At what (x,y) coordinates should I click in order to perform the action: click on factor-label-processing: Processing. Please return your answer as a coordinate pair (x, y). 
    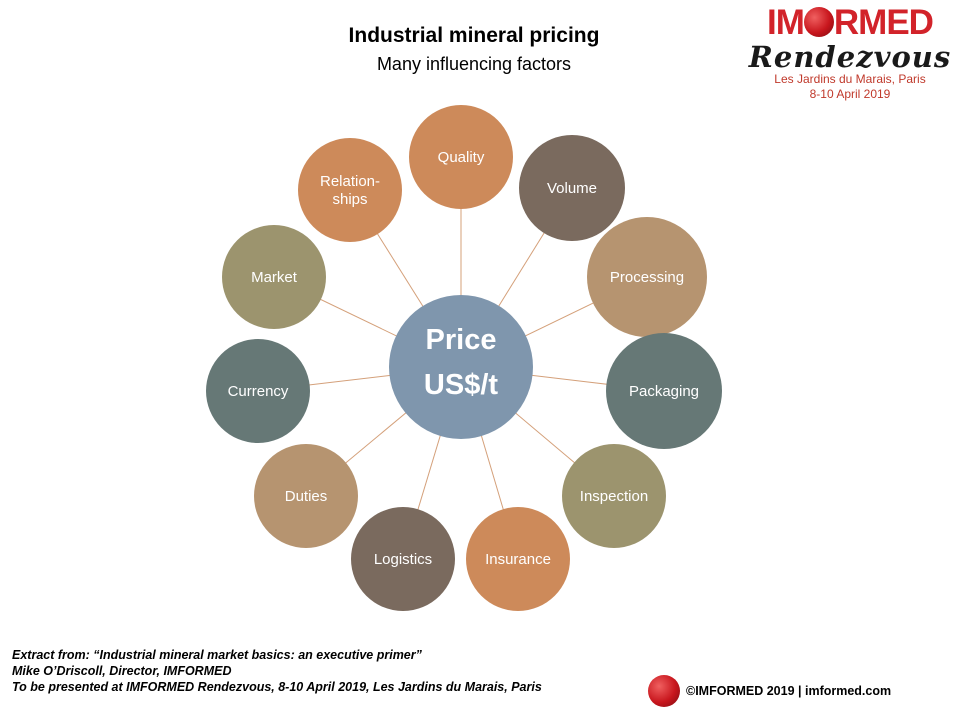
    Looking at the image, I should click on (647, 277).